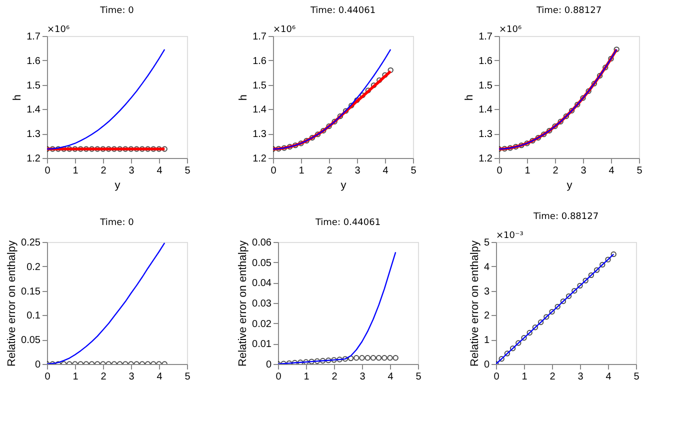 Image resolution: width=690 pixels, height=424 pixels. What do you see at coordinates (33, 316) in the screenshot?
I see `y-tick-label: 0.1` at bounding box center [33, 316].